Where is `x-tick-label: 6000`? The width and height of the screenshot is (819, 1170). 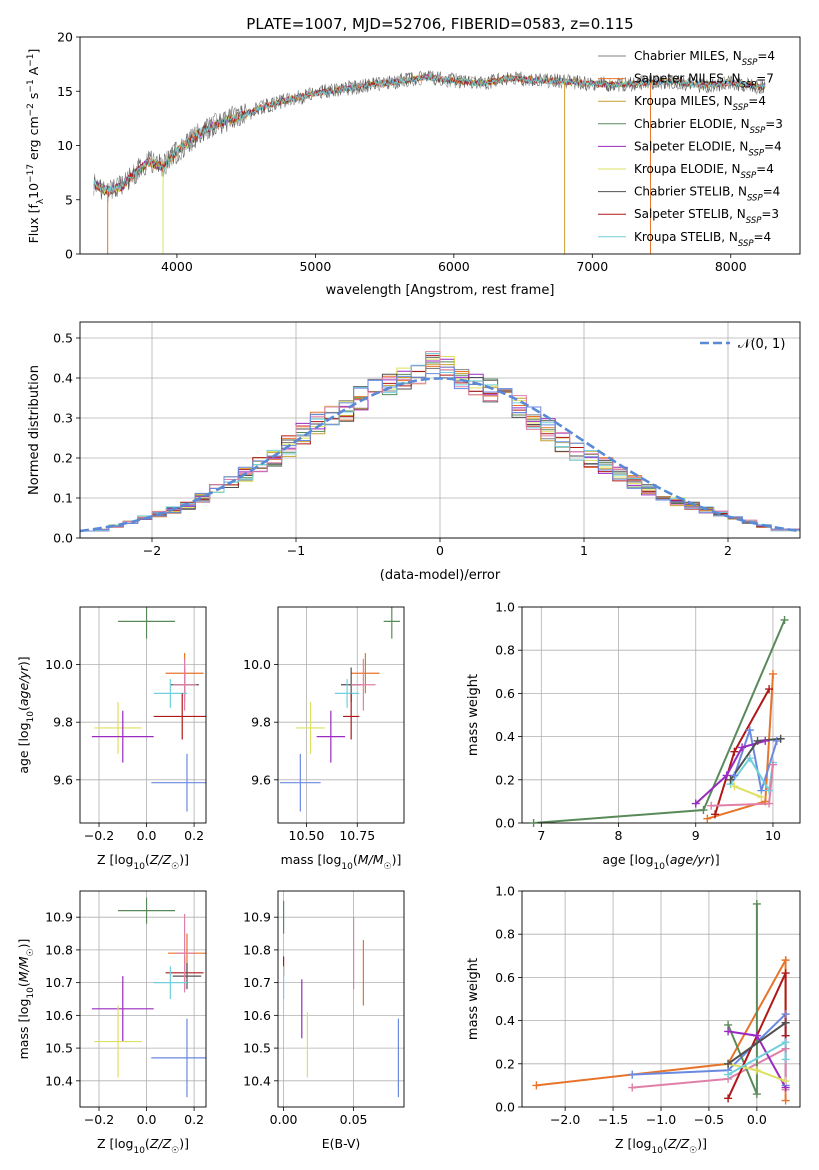 x-tick-label: 6000 is located at coordinates (454, 266).